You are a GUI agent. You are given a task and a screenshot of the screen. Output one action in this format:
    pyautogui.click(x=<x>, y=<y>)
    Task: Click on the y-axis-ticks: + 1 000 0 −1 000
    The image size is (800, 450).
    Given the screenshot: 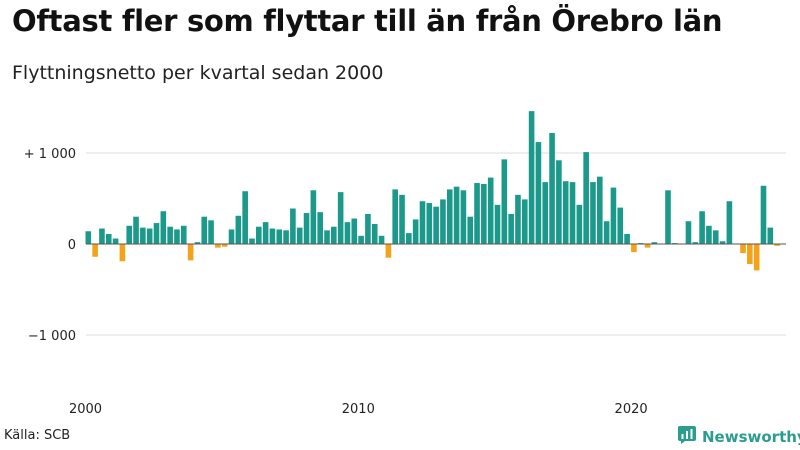 What is the action you would take?
    pyautogui.click(x=50, y=245)
    